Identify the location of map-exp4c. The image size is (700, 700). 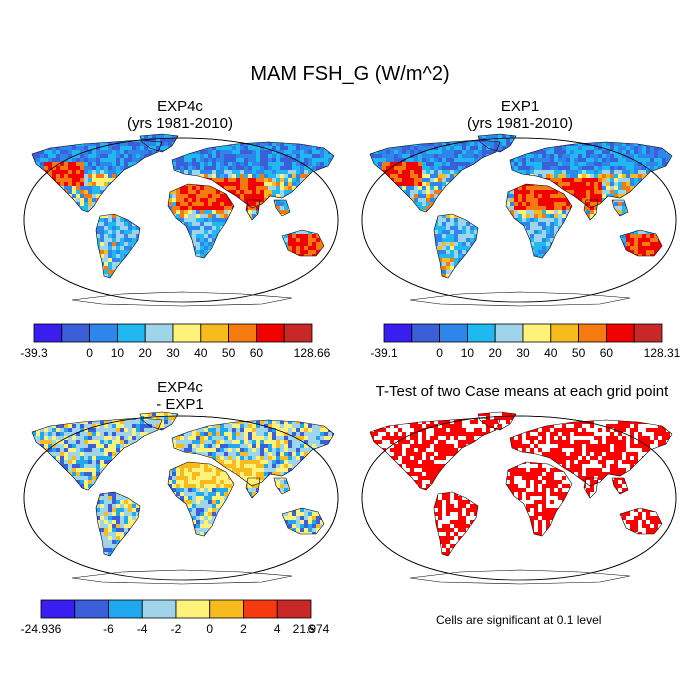
(181, 220).